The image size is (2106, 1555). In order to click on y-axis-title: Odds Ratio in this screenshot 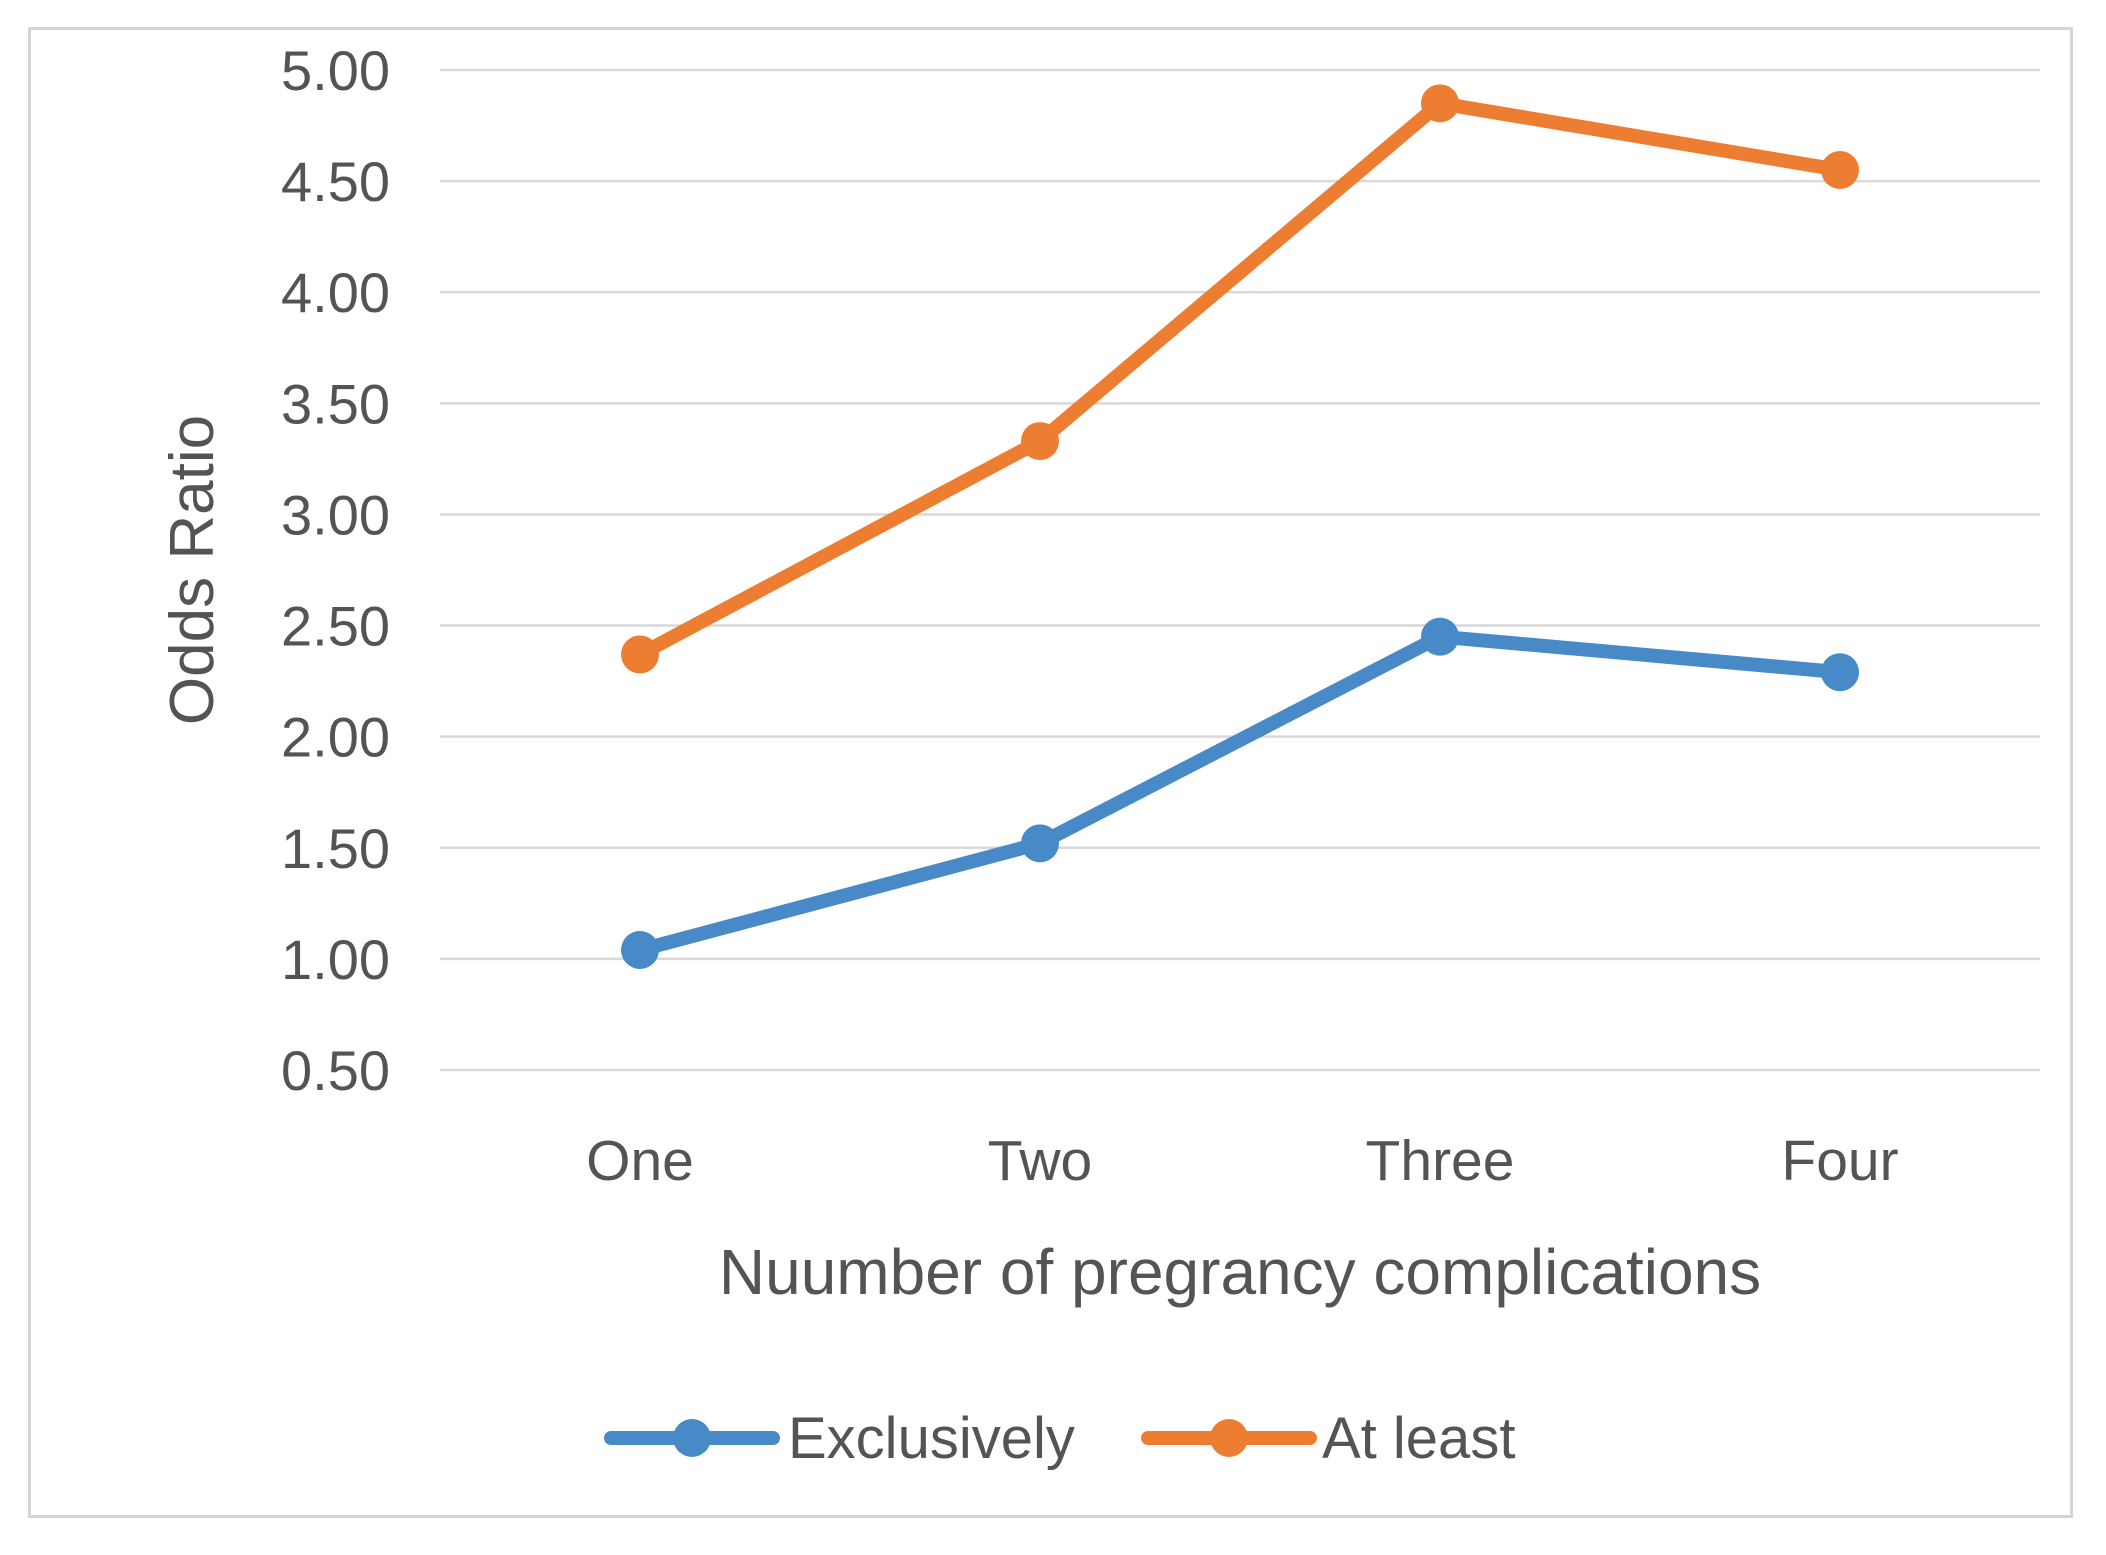, I will do `click(192, 570)`.